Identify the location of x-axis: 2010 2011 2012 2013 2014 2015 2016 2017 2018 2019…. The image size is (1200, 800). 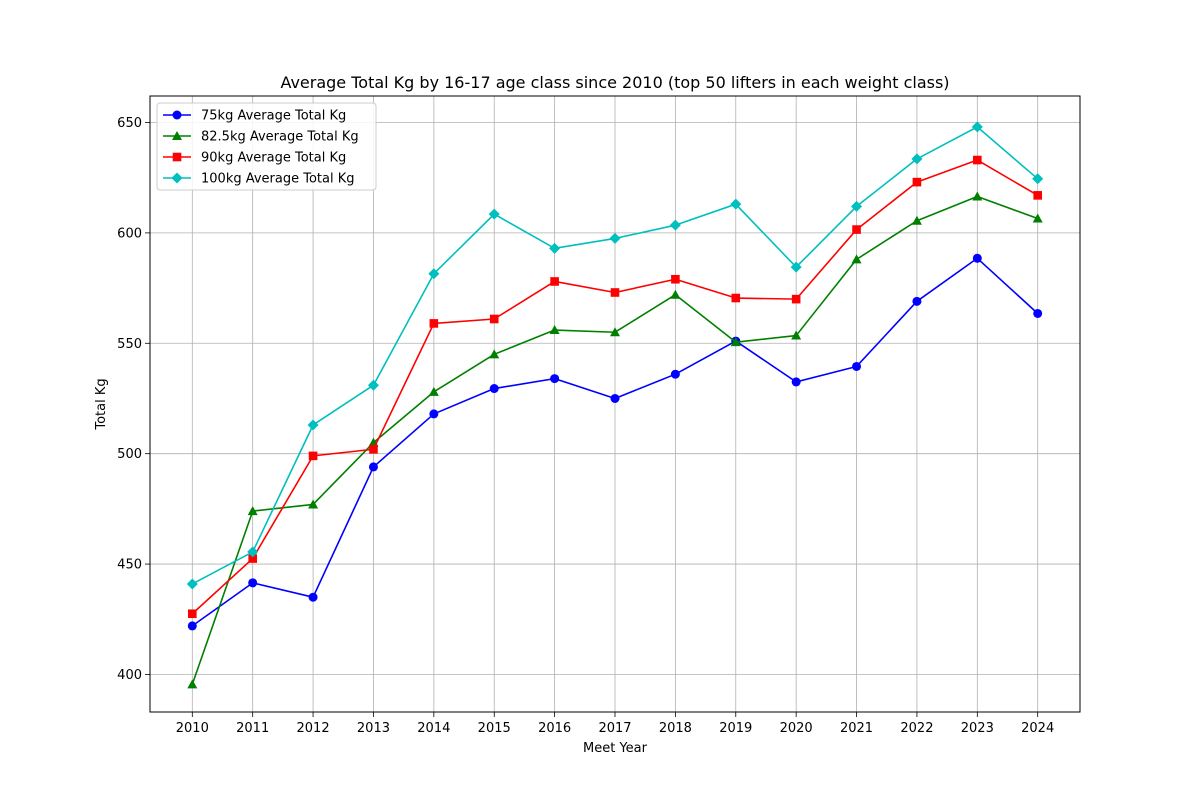
(615, 724).